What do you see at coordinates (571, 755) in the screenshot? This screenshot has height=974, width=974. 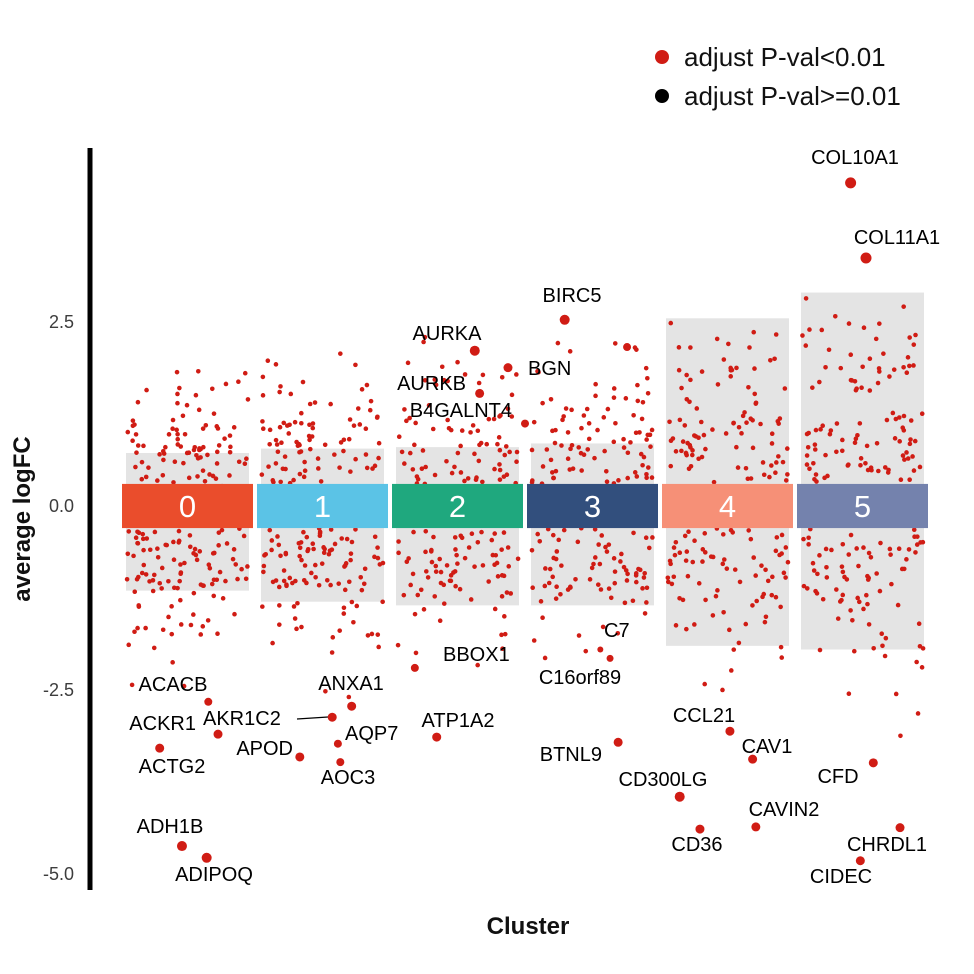 I see `gene-label-BTNL9: BTNL9` at bounding box center [571, 755].